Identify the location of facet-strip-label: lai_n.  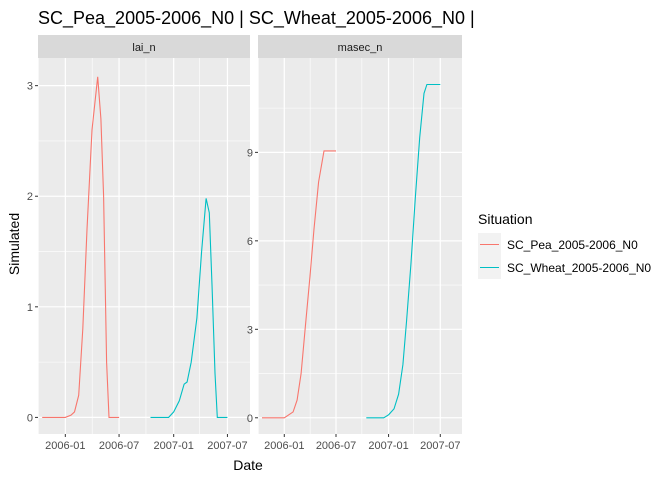
(143, 48).